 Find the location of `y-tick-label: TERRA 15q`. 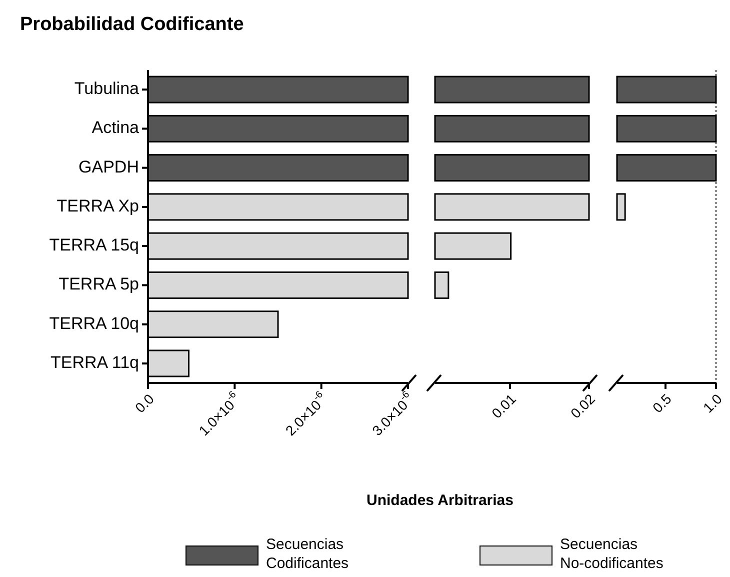

y-tick-label: TERRA 15q is located at coordinates (94, 245).